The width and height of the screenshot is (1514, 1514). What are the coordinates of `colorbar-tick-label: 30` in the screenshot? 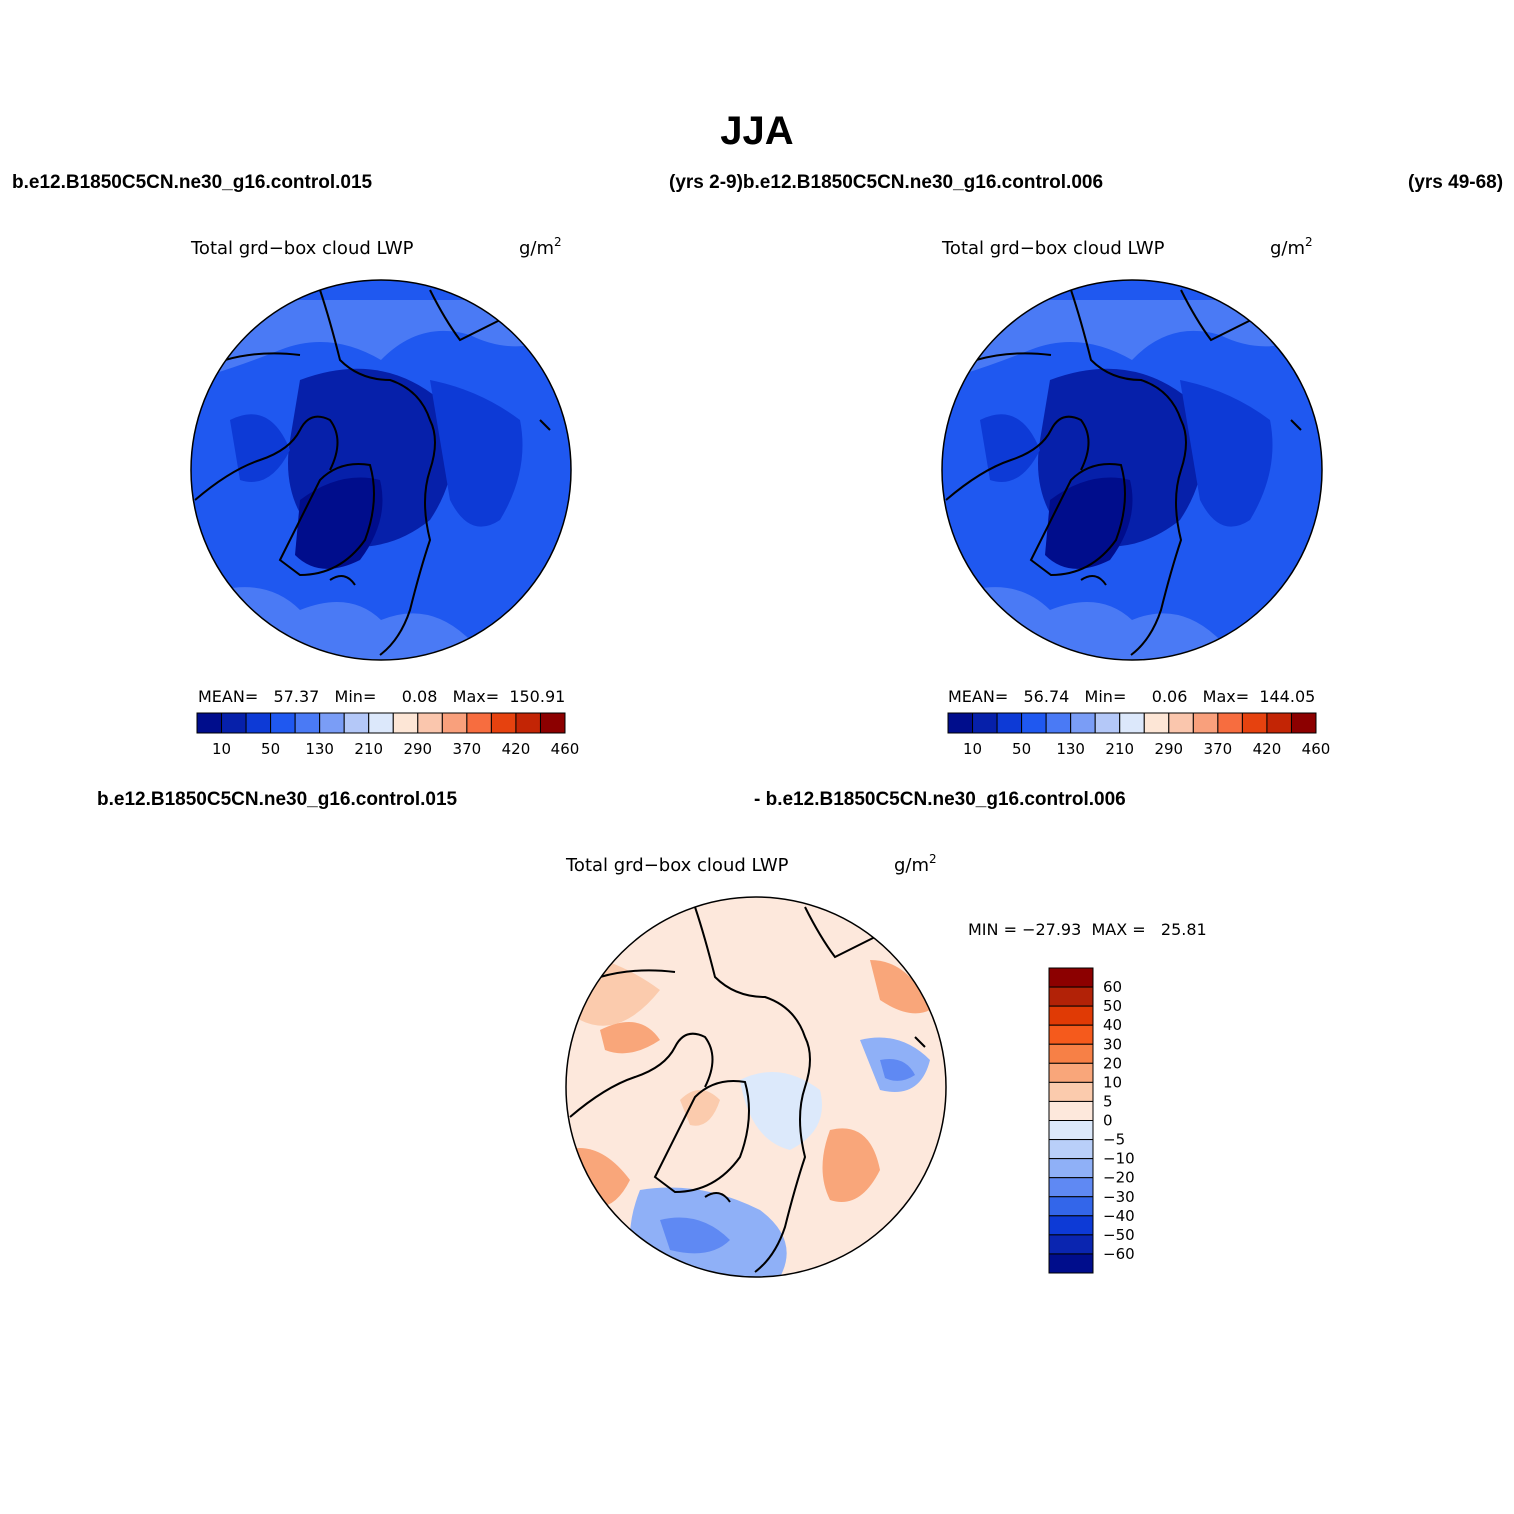 It's located at (1112, 1044).